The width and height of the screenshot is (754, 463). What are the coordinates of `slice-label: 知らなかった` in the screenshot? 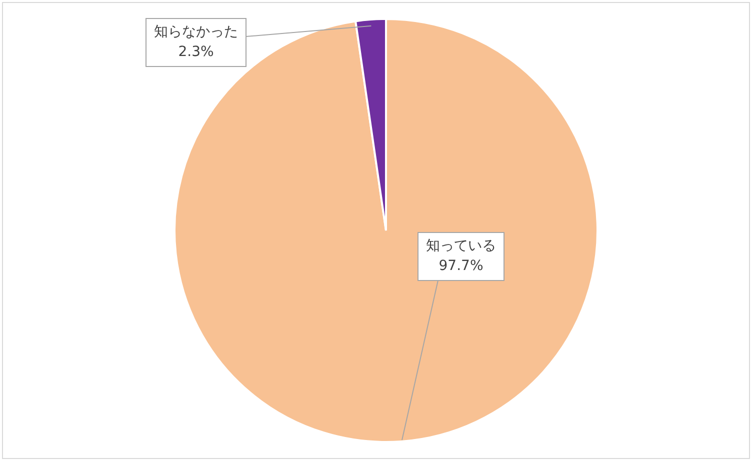 It's located at (196, 32).